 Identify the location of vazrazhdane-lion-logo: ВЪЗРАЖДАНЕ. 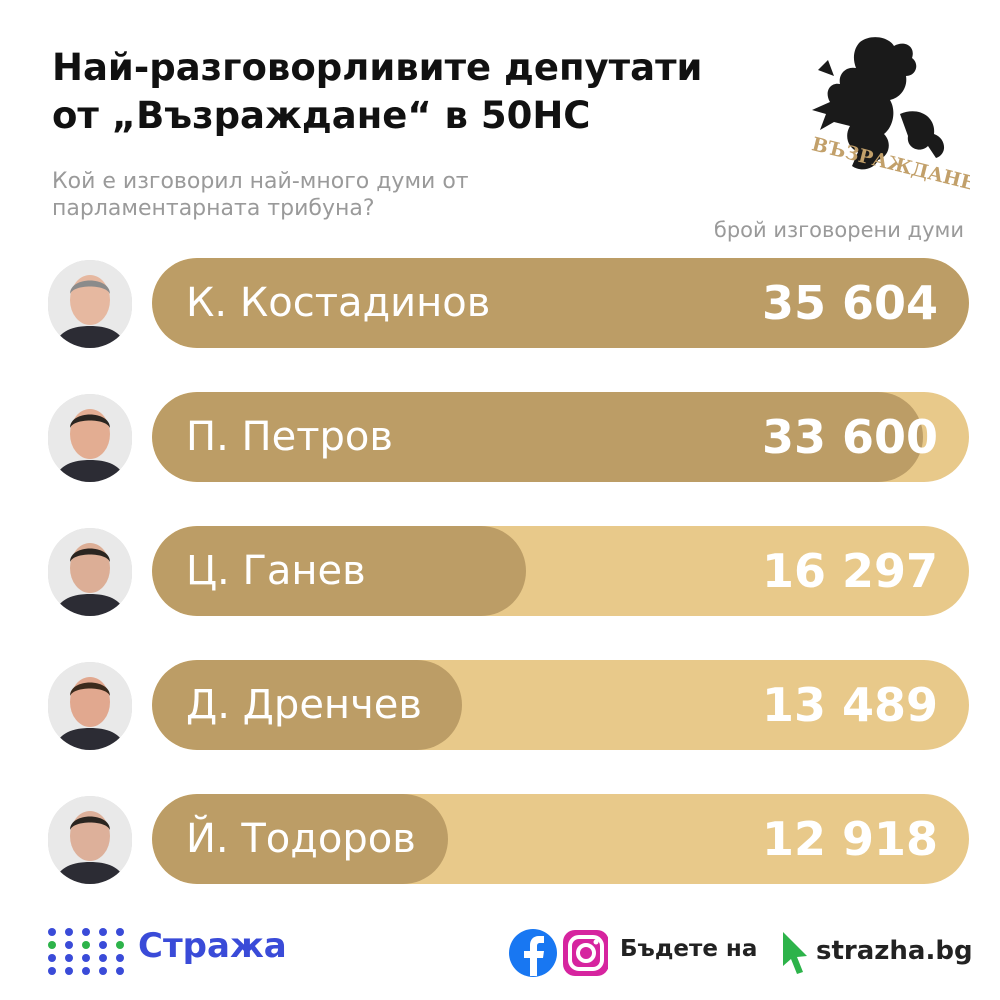
(890, 113).